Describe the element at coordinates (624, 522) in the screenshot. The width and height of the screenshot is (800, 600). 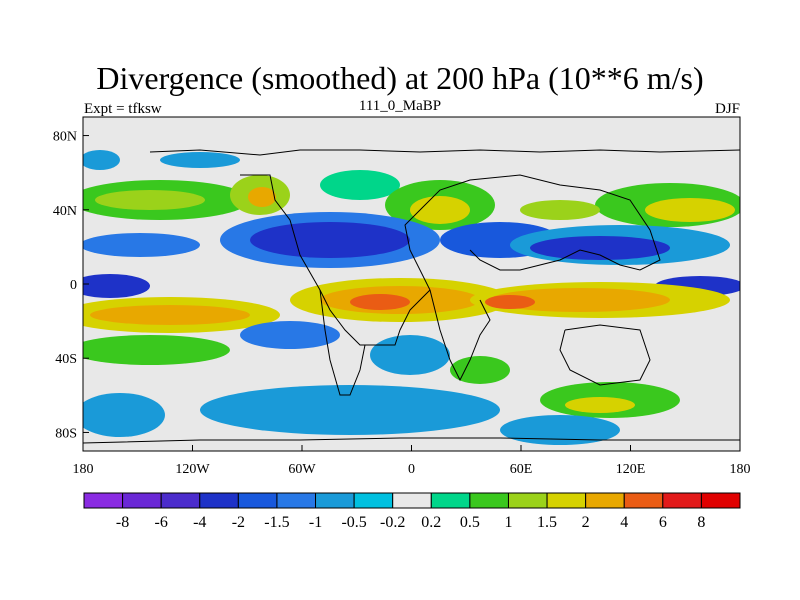
I see `colorbar-label: 4` at that location.